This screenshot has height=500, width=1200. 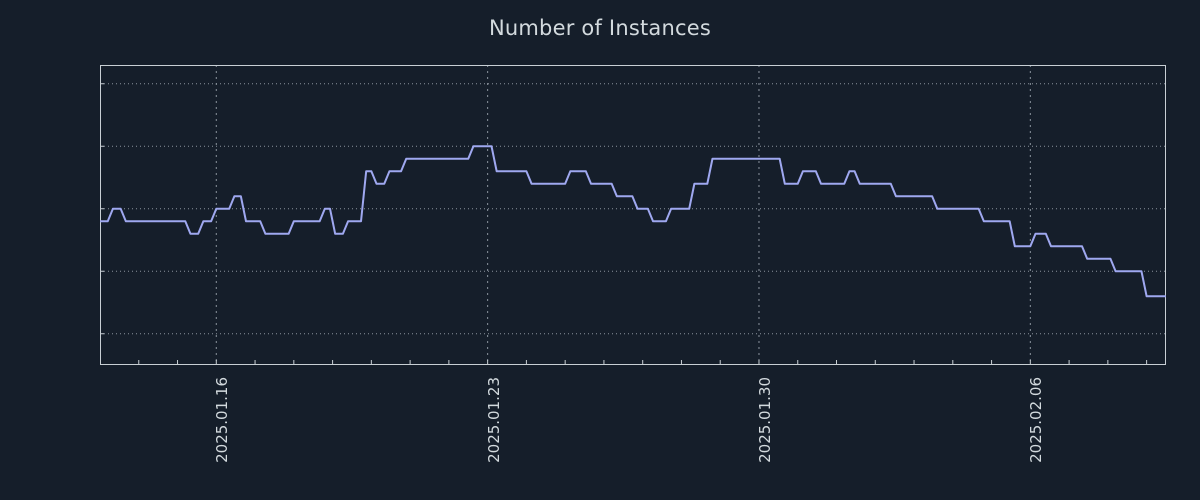 I want to click on x-tick-label: 2025.01.16, so click(x=222, y=420).